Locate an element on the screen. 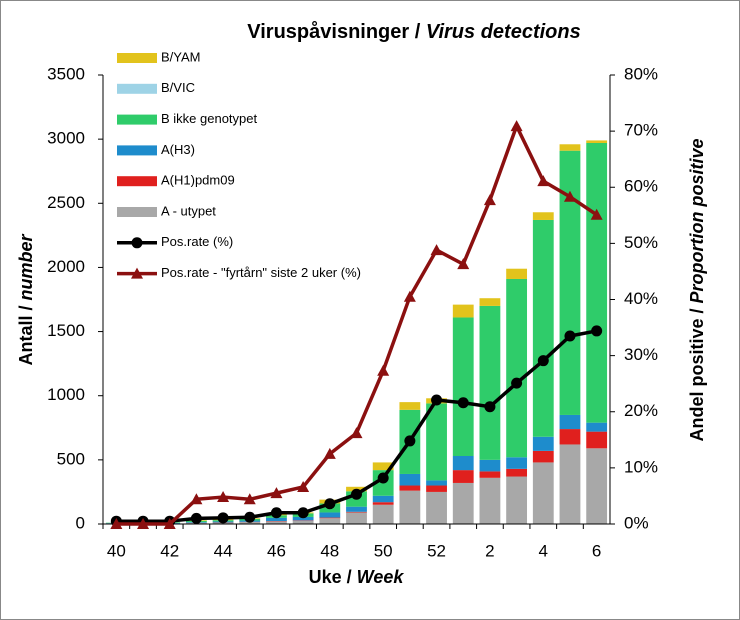 The width and height of the screenshot is (740, 620). legend-label: B/YAM is located at coordinates (181, 56).